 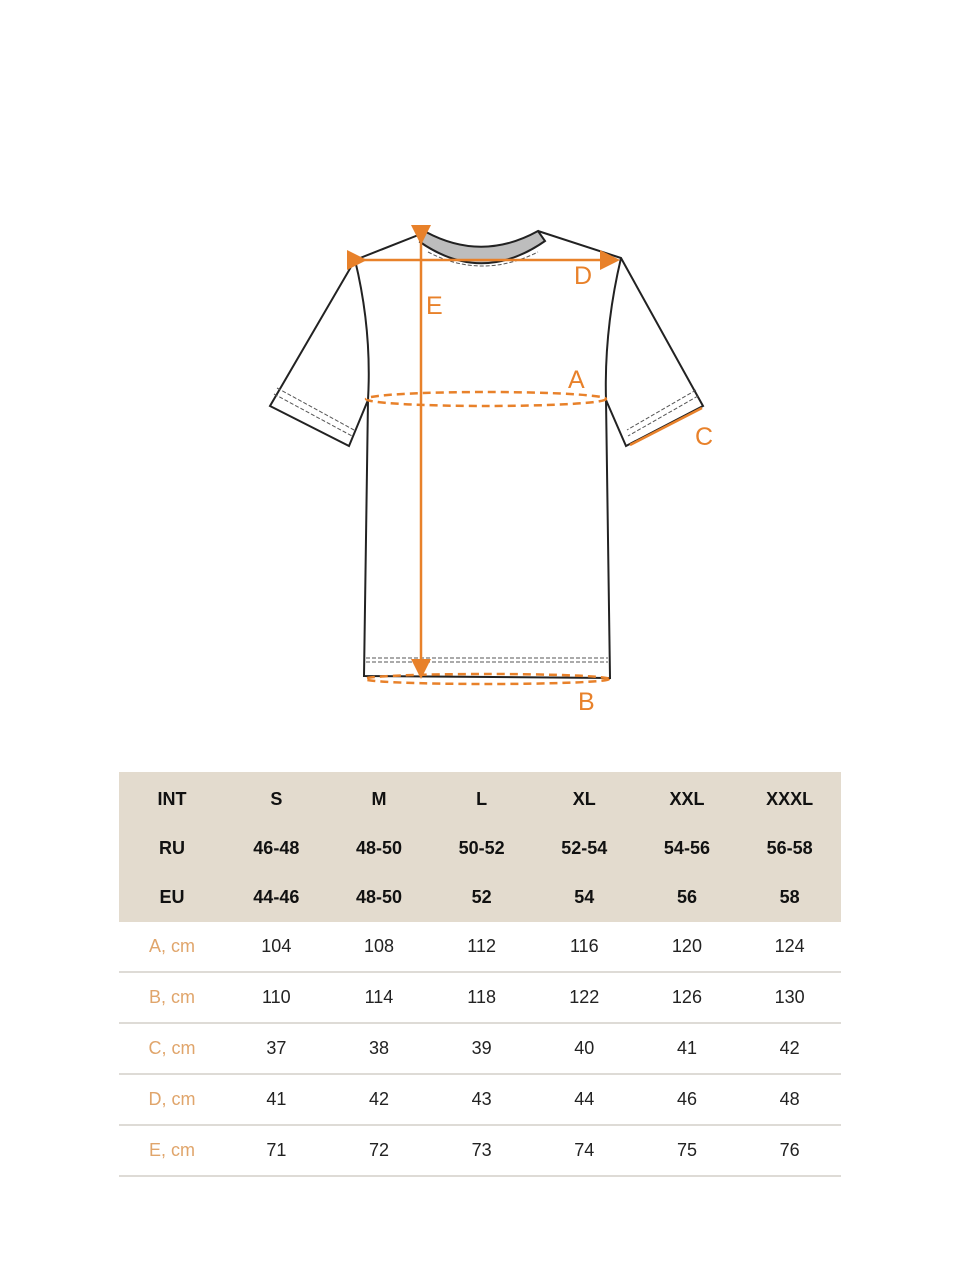 I want to click on table-cell: 124, so click(x=789, y=947).